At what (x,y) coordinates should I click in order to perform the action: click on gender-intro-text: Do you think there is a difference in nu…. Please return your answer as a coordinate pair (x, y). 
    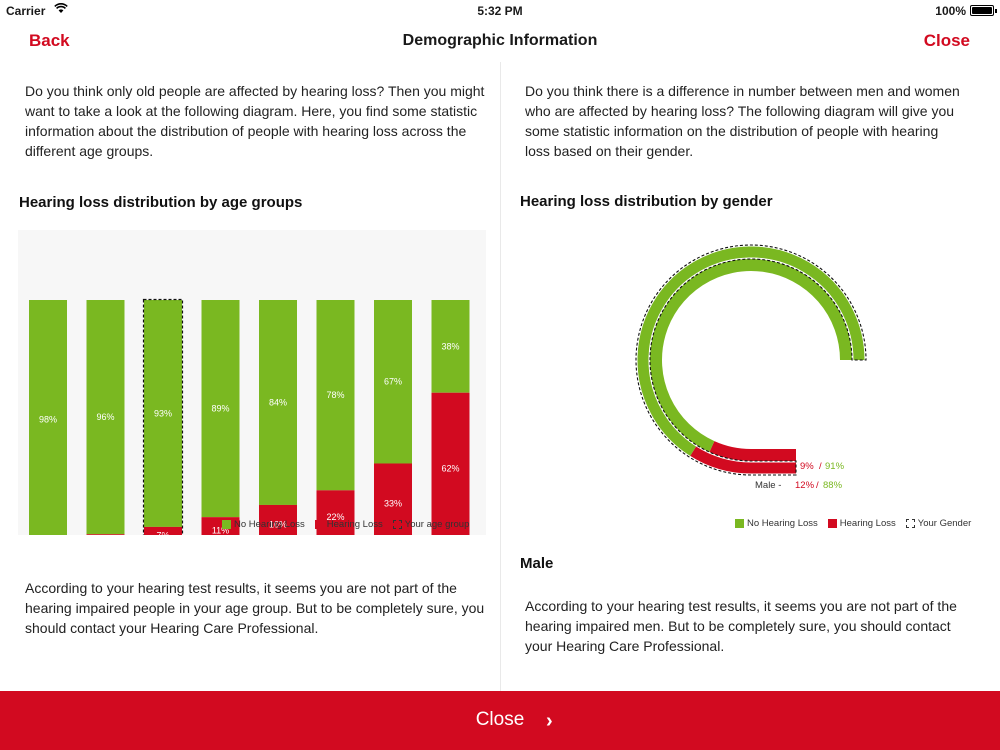
    Looking at the image, I should click on (742, 121).